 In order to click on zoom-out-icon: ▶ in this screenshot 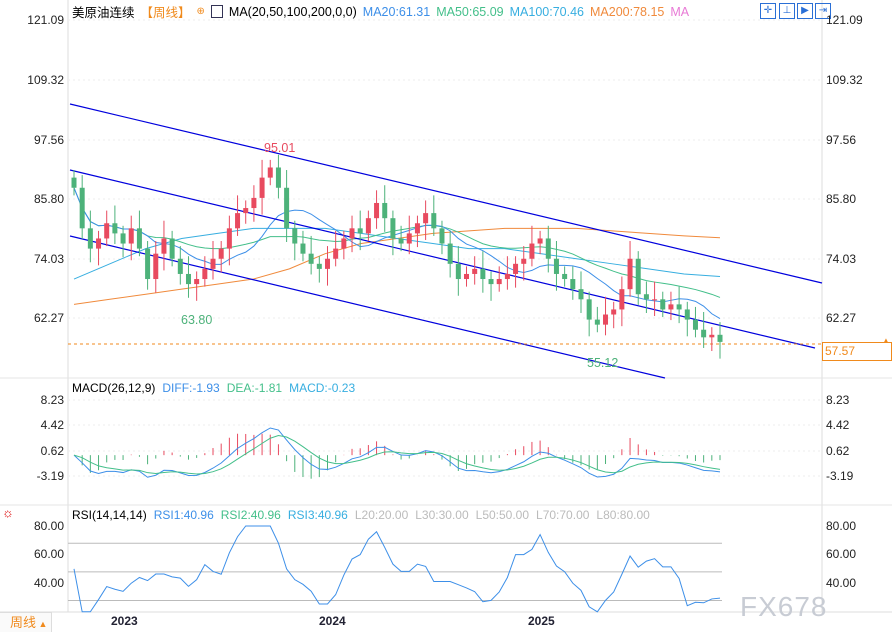, I will do `click(805, 11)`.